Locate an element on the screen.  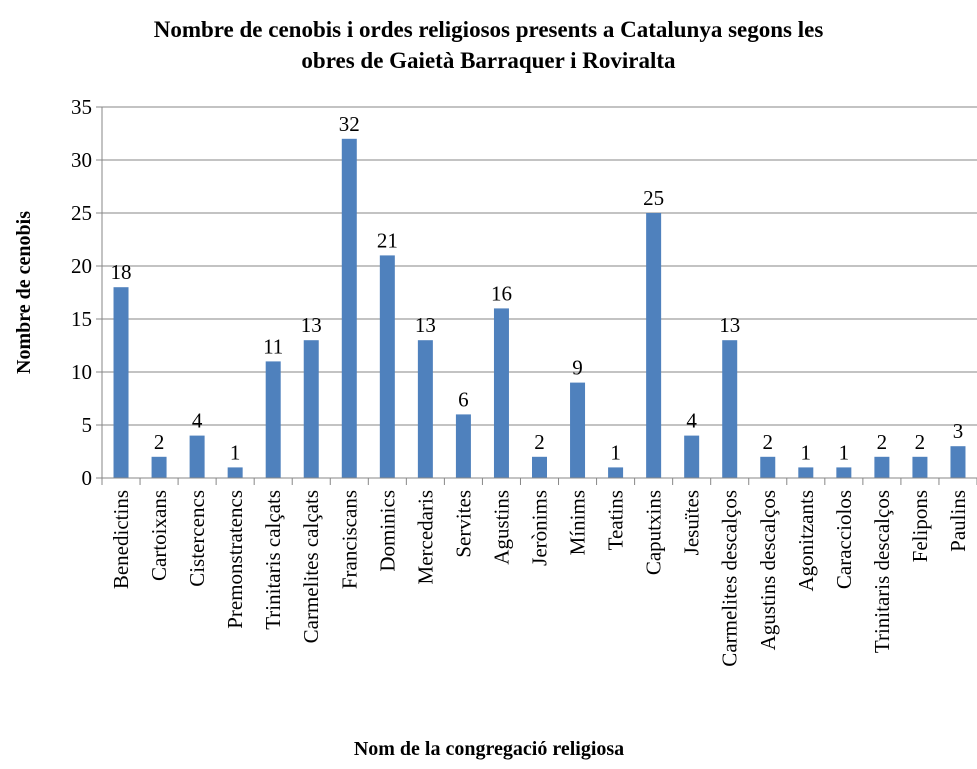
x-tick-label: Teatins is located at coordinates (616, 520).